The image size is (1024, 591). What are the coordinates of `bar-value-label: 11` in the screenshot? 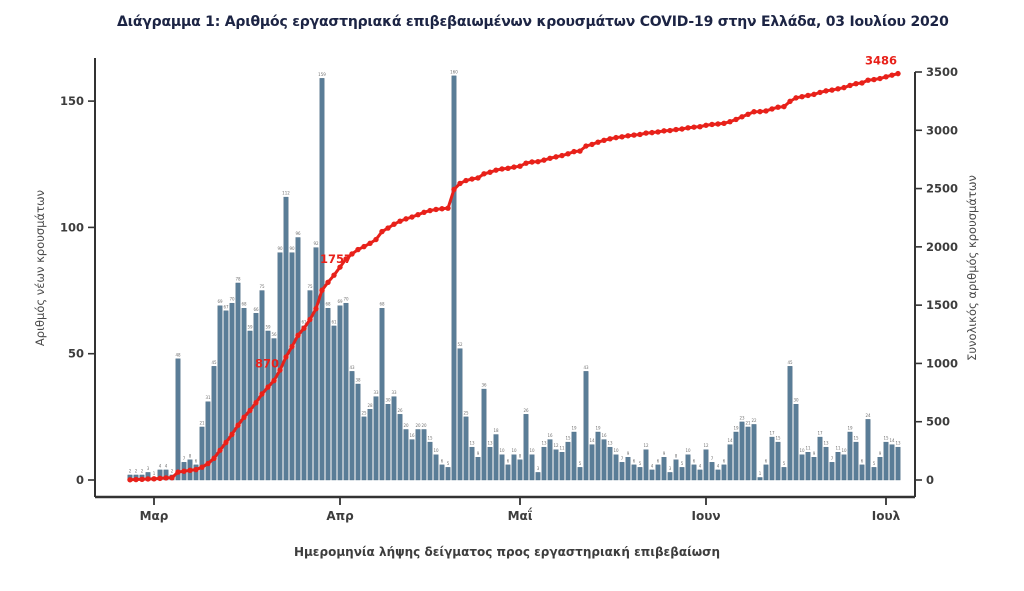 It's located at (808, 448).